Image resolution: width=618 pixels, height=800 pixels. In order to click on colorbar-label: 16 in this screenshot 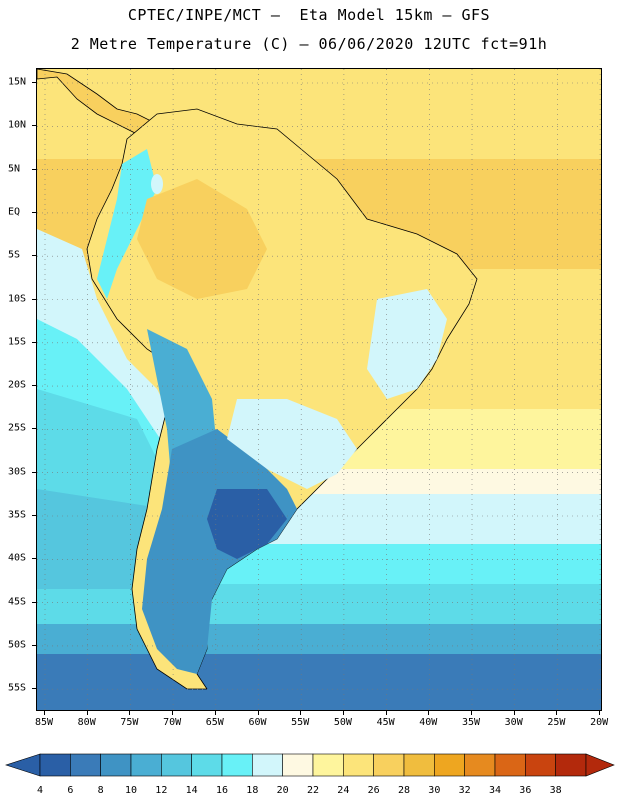, I will do `click(222, 790)`.